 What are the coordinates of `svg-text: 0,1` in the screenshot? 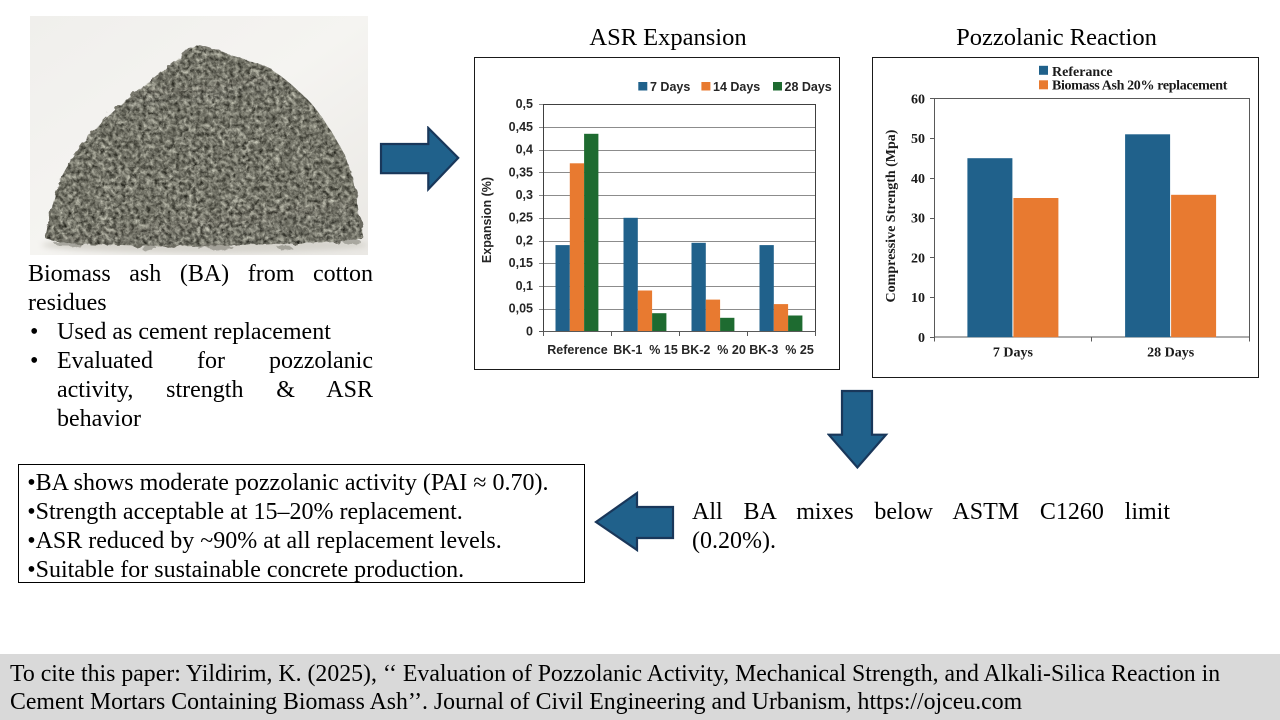 It's located at (524, 286).